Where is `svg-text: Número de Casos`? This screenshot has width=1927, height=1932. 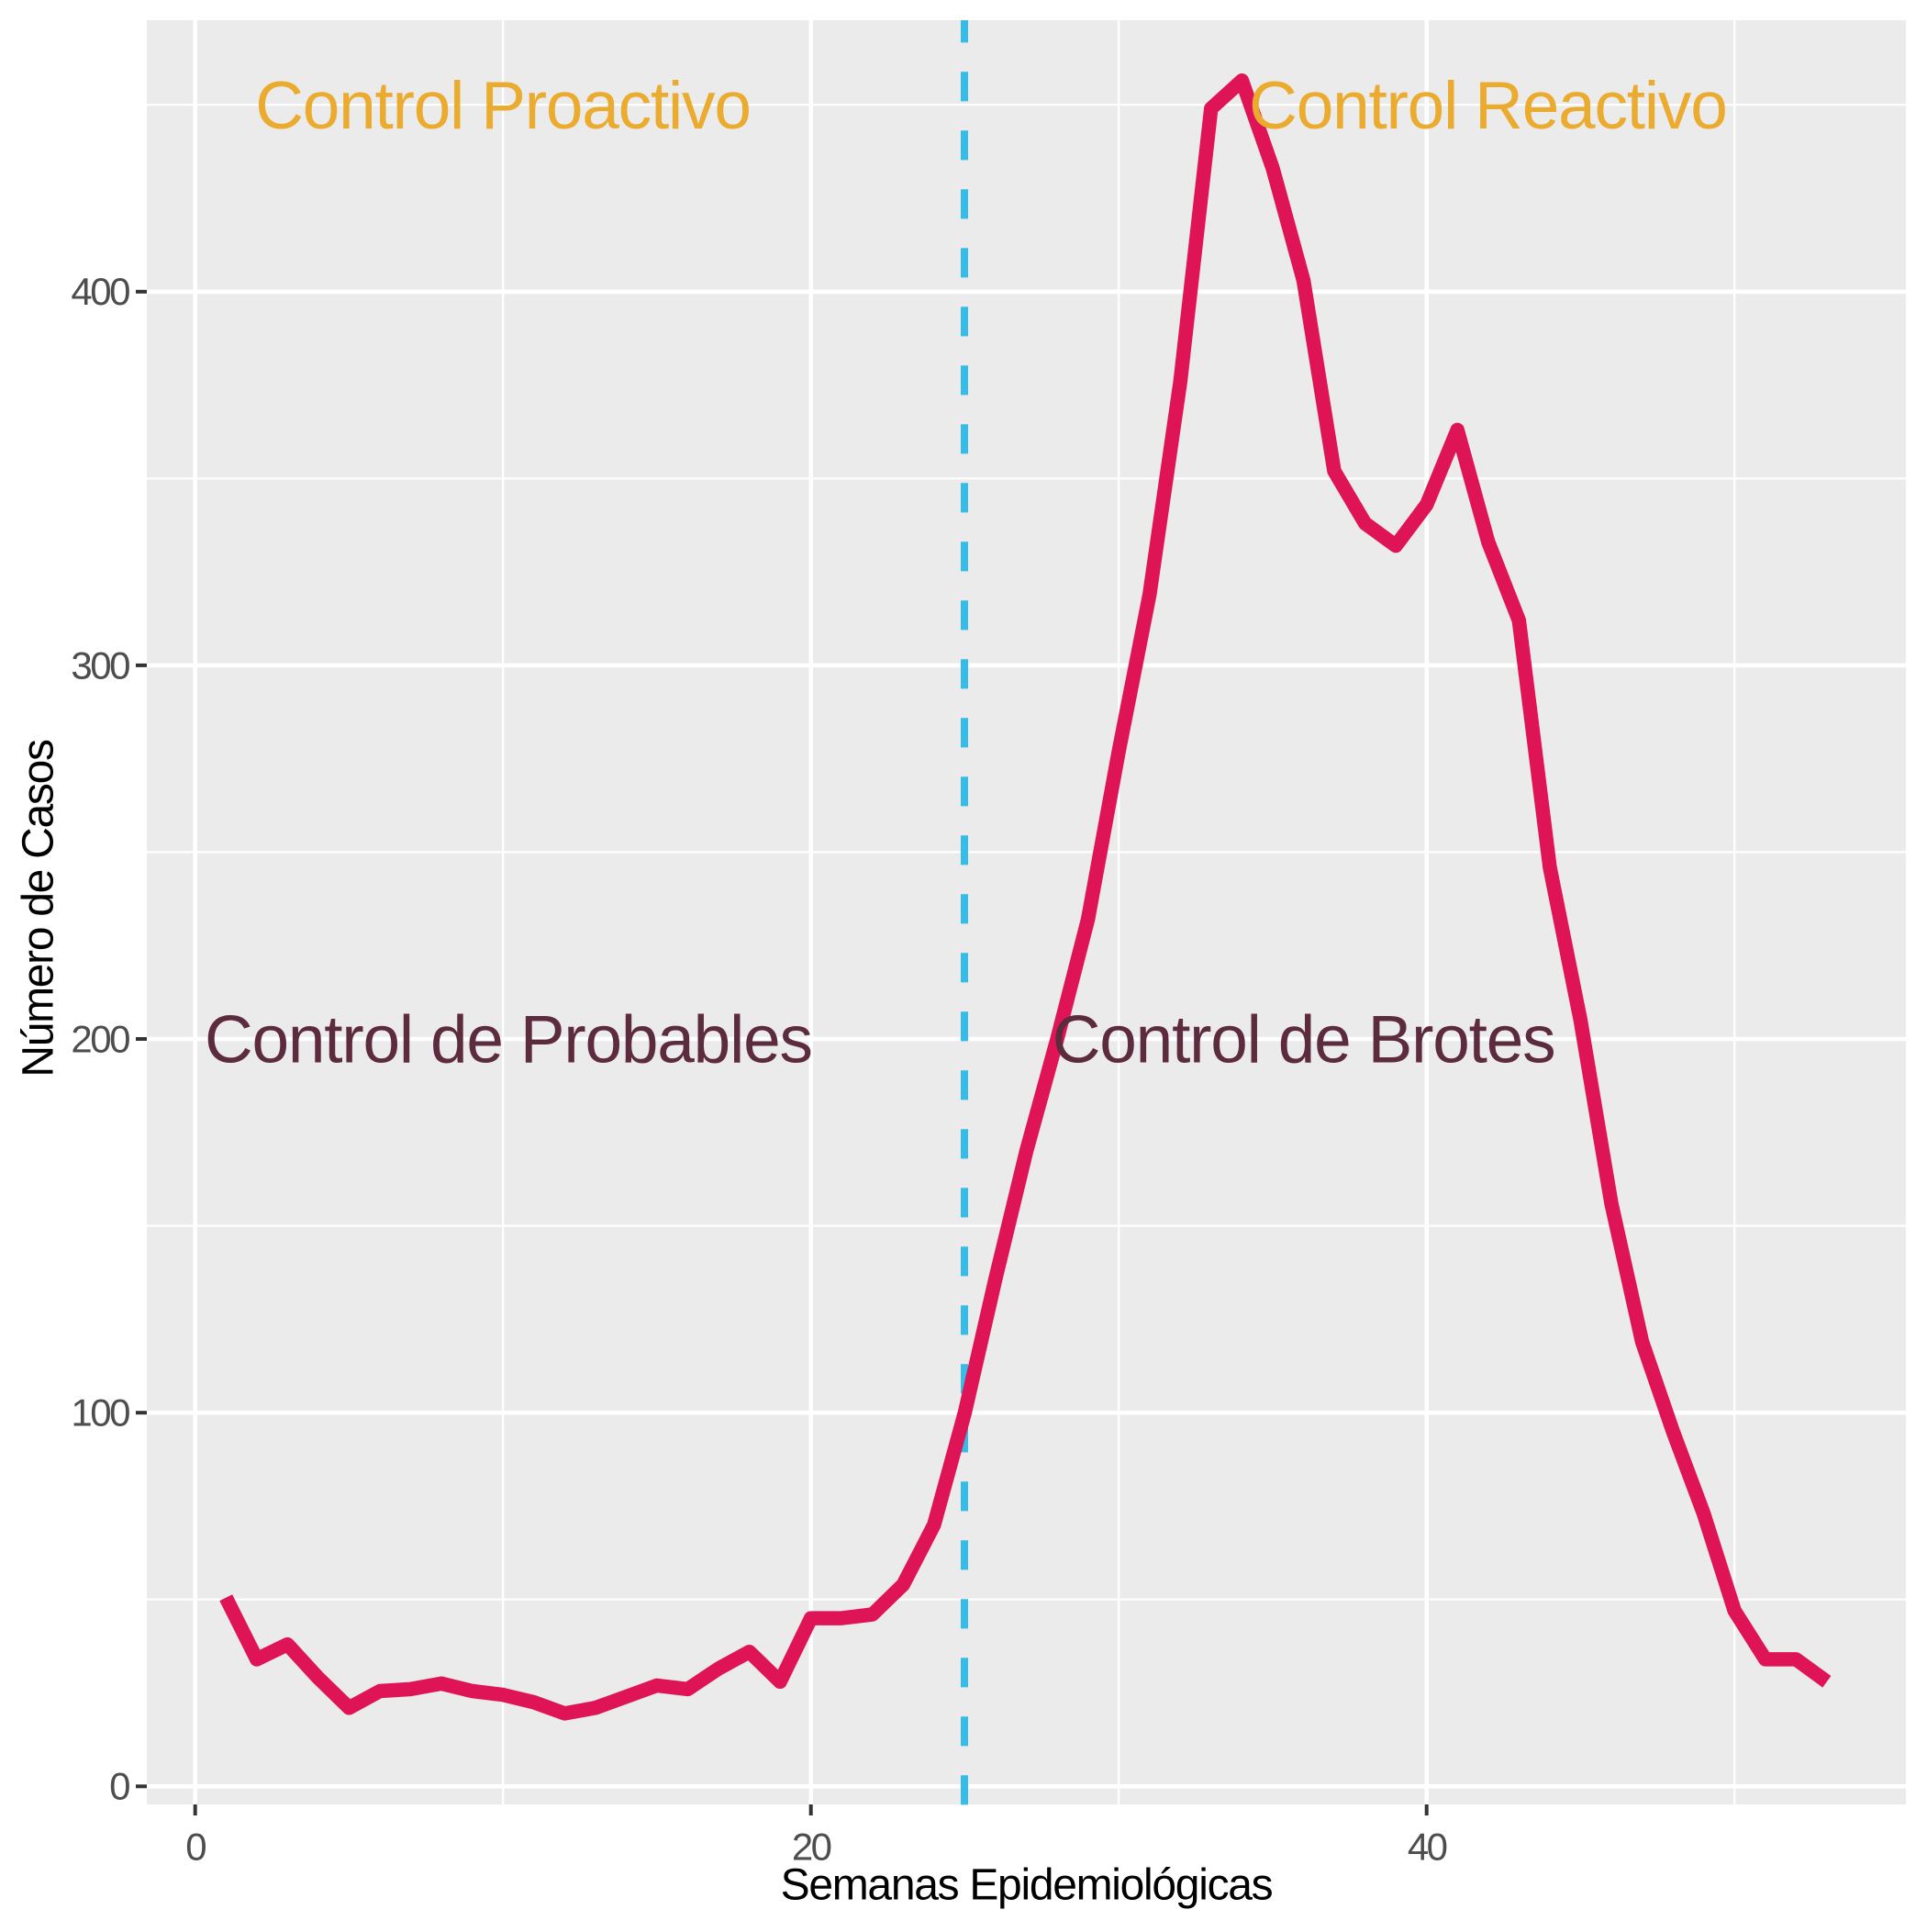 svg-text: Número de Casos is located at coordinates (39, 909).